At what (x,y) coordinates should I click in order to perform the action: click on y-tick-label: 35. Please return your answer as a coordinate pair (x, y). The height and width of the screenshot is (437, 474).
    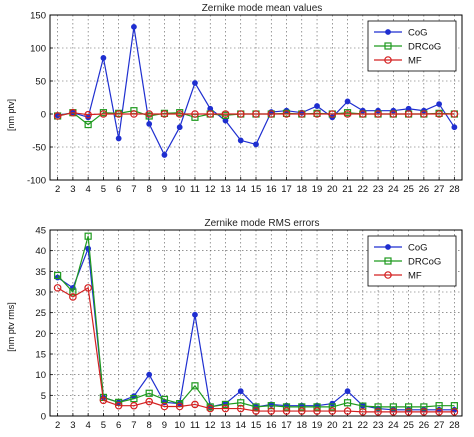
    Looking at the image, I should click on (40, 272).